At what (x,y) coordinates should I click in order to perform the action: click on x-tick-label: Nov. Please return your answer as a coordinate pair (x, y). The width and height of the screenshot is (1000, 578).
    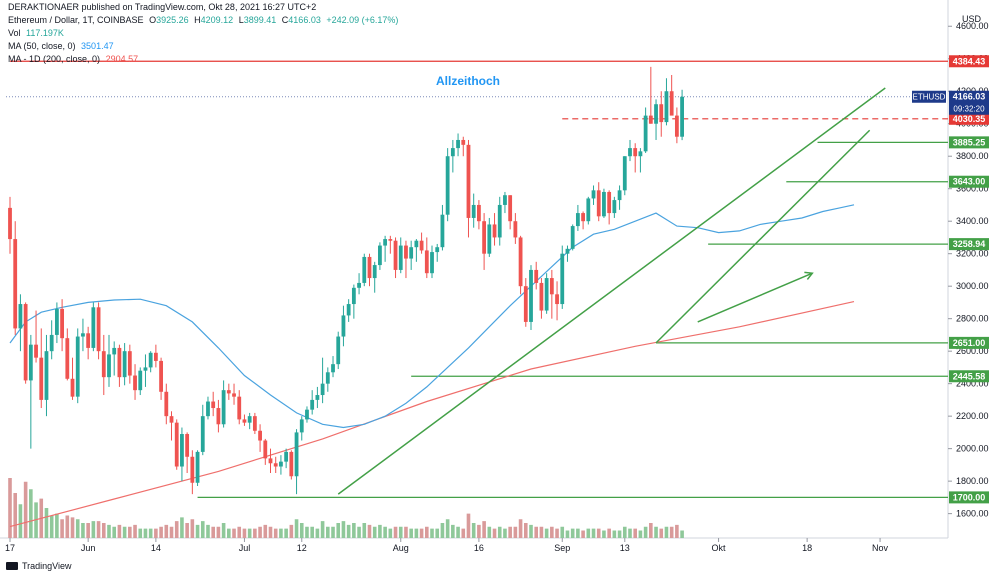
    Looking at the image, I should click on (880, 548).